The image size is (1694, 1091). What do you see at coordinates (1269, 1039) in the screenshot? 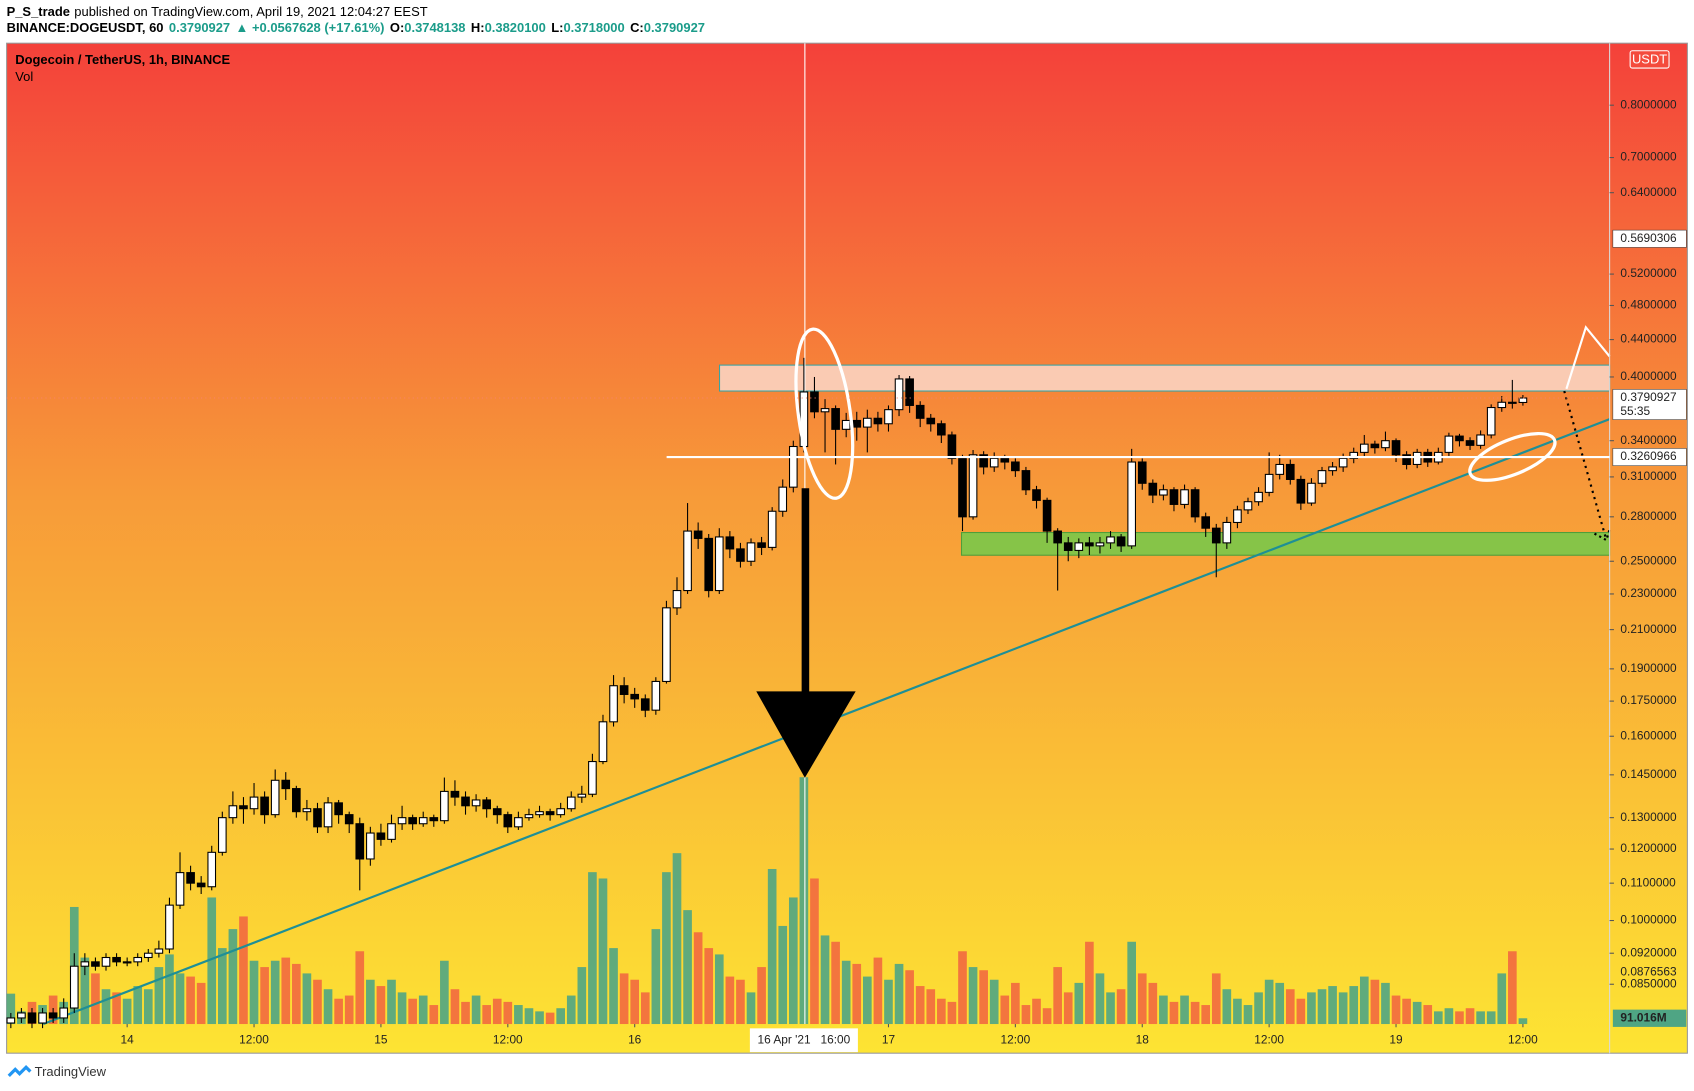
I see `x-tick-label: 12:00` at bounding box center [1269, 1039].